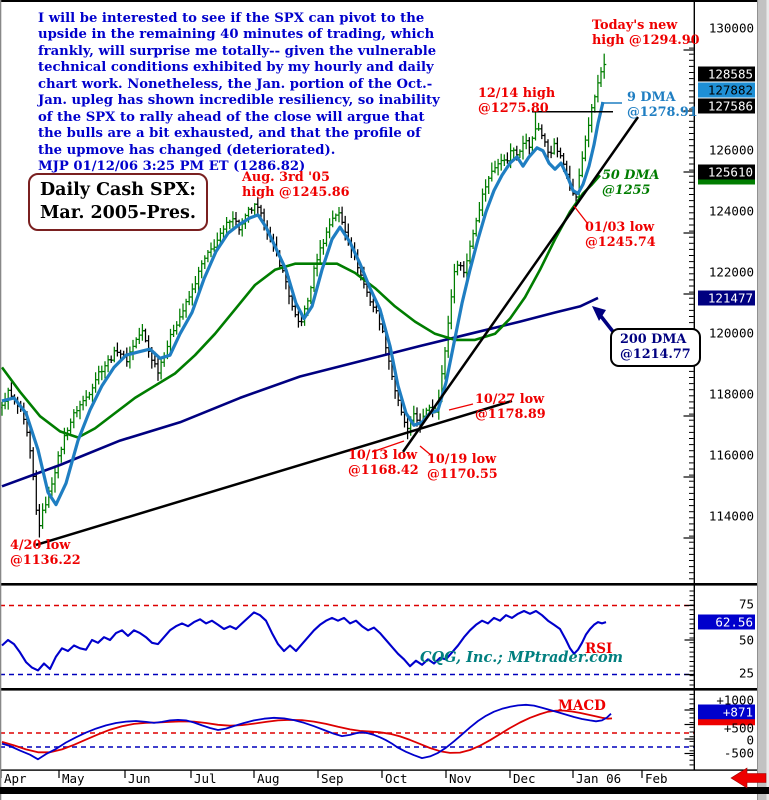  What do you see at coordinates (581, 215) in the screenshot?
I see `pointer-jan03` at bounding box center [581, 215].